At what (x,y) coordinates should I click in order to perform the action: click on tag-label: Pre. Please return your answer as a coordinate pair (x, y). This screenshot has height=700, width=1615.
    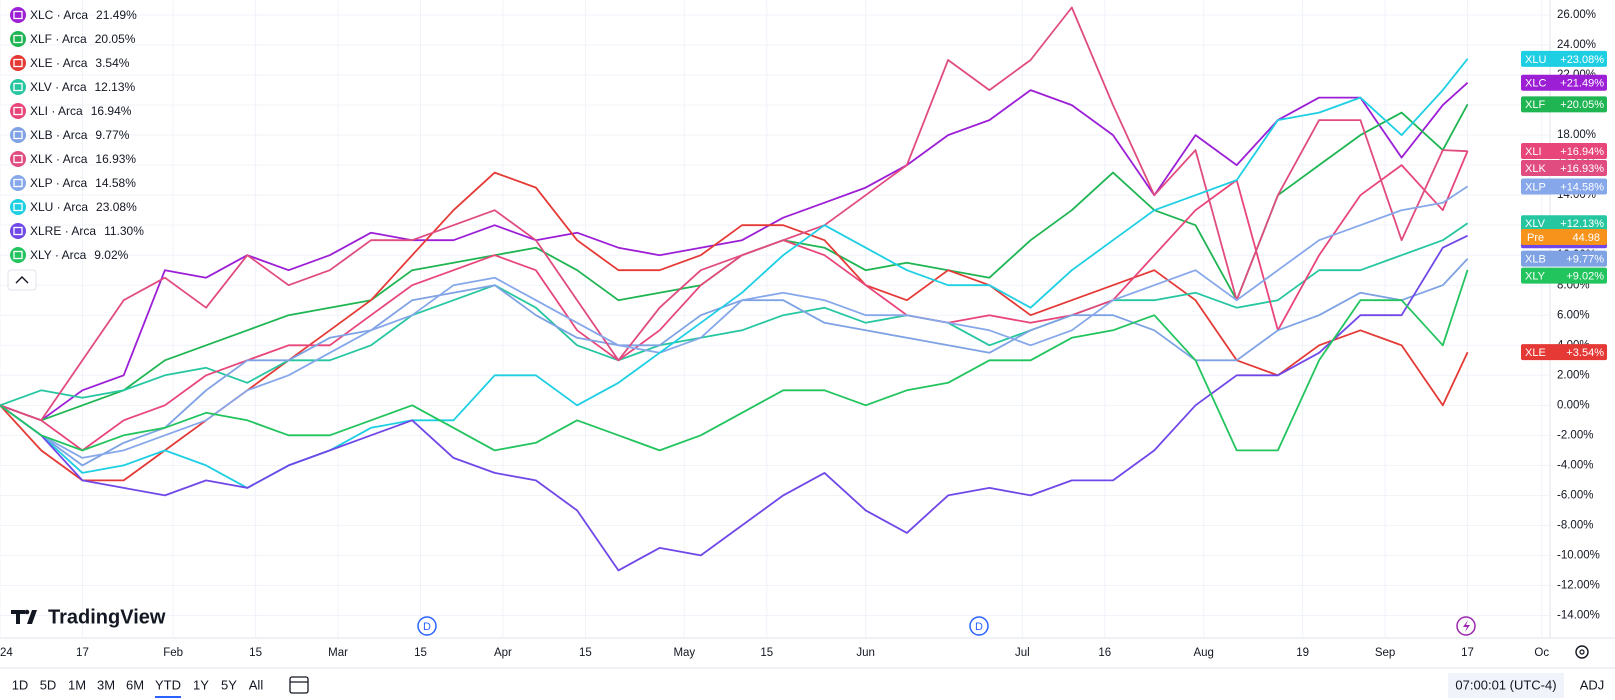
    Looking at the image, I should click on (1535, 238).